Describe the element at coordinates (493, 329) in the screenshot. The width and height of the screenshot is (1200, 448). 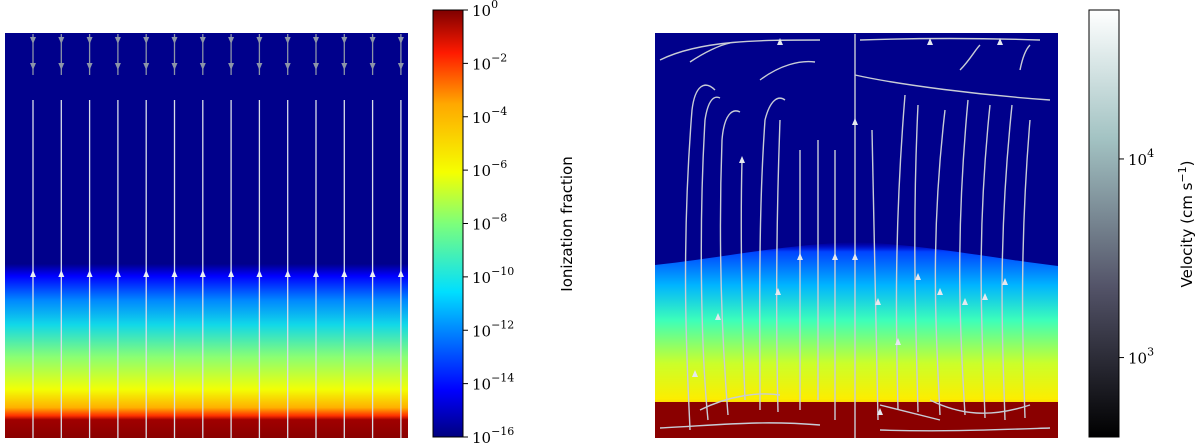
I see `ionization-colorbar-tick-label-6: 10⁻¹²` at that location.